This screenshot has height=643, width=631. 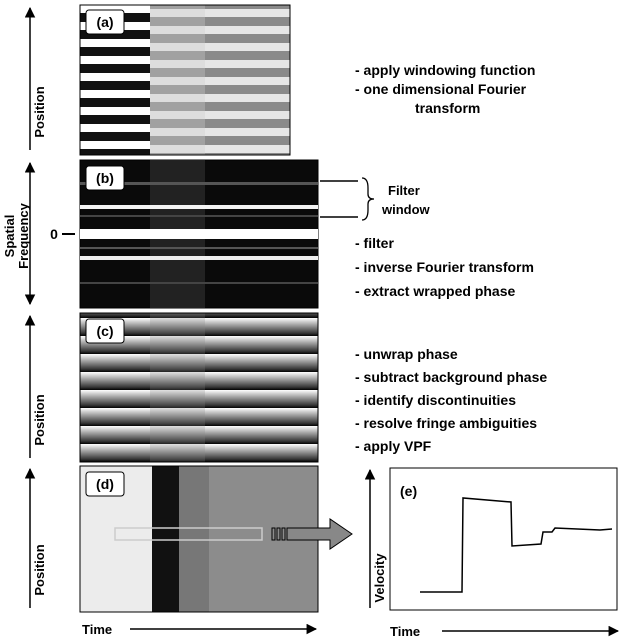 What do you see at coordinates (374, 243) in the screenshot?
I see `step: - filter` at bounding box center [374, 243].